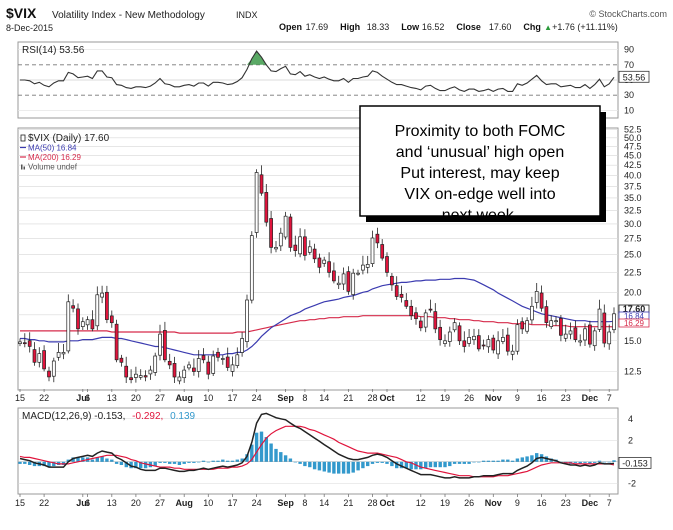  Describe the element at coordinates (324, 503) in the screenshot. I see `date-label-bottom: 14` at that location.